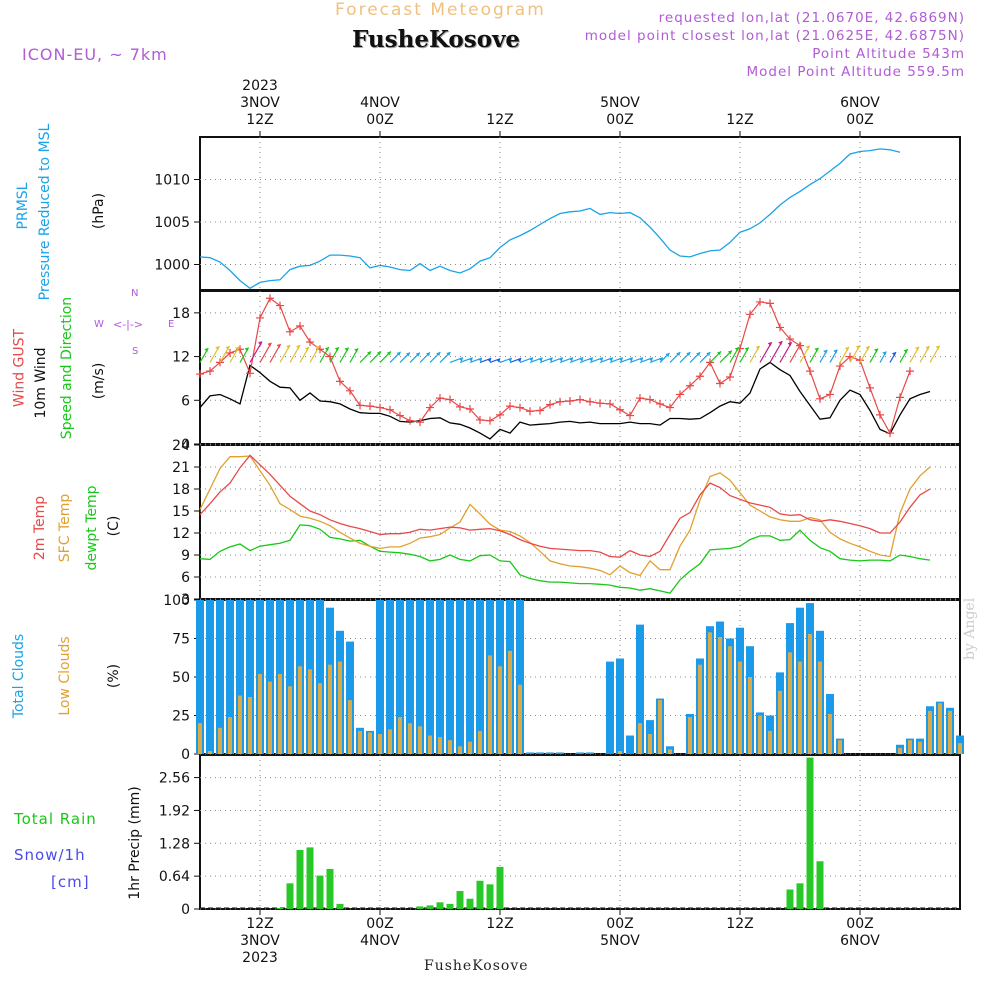 The width and height of the screenshot is (1000, 1000). Describe the element at coordinates (172, 181) in the screenshot. I see `y-tick-label: 1010` at that location.